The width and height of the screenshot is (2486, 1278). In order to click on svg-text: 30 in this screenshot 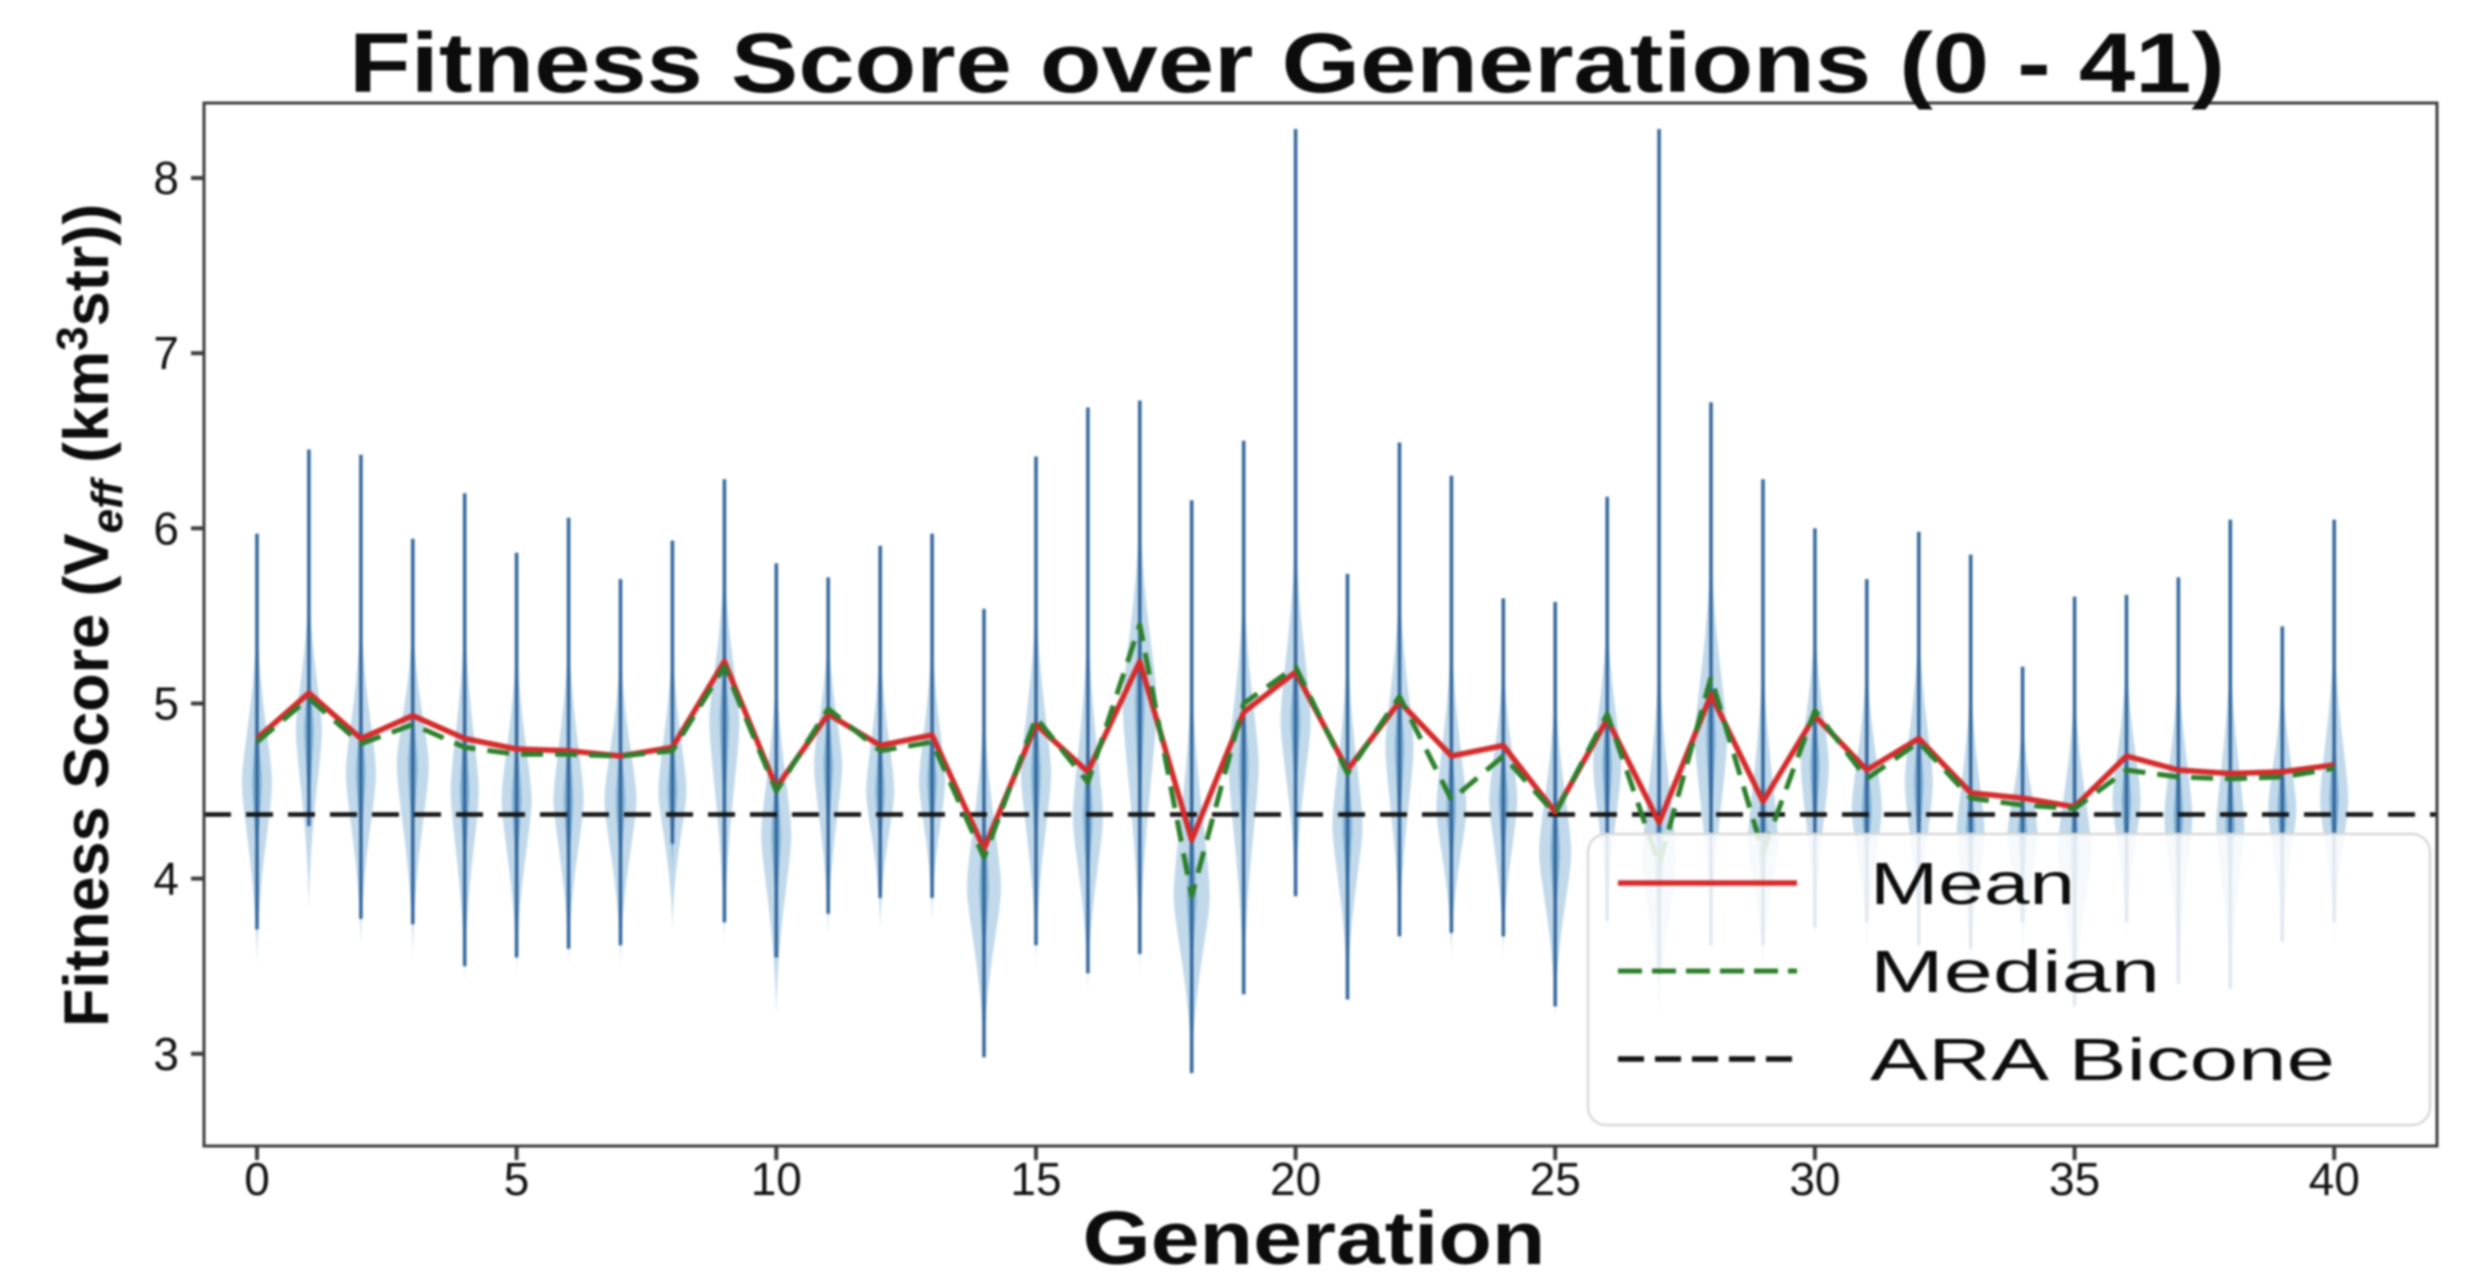, I will do `click(1814, 1179)`.